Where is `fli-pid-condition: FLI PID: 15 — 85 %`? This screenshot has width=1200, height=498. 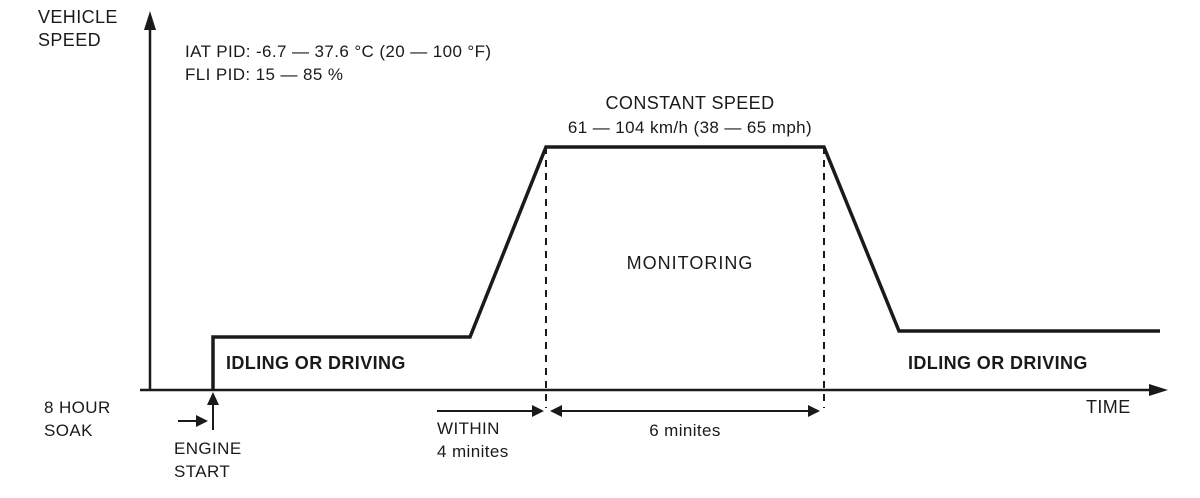
fli-pid-condition: FLI PID: 15 — 85 % is located at coordinates (264, 74).